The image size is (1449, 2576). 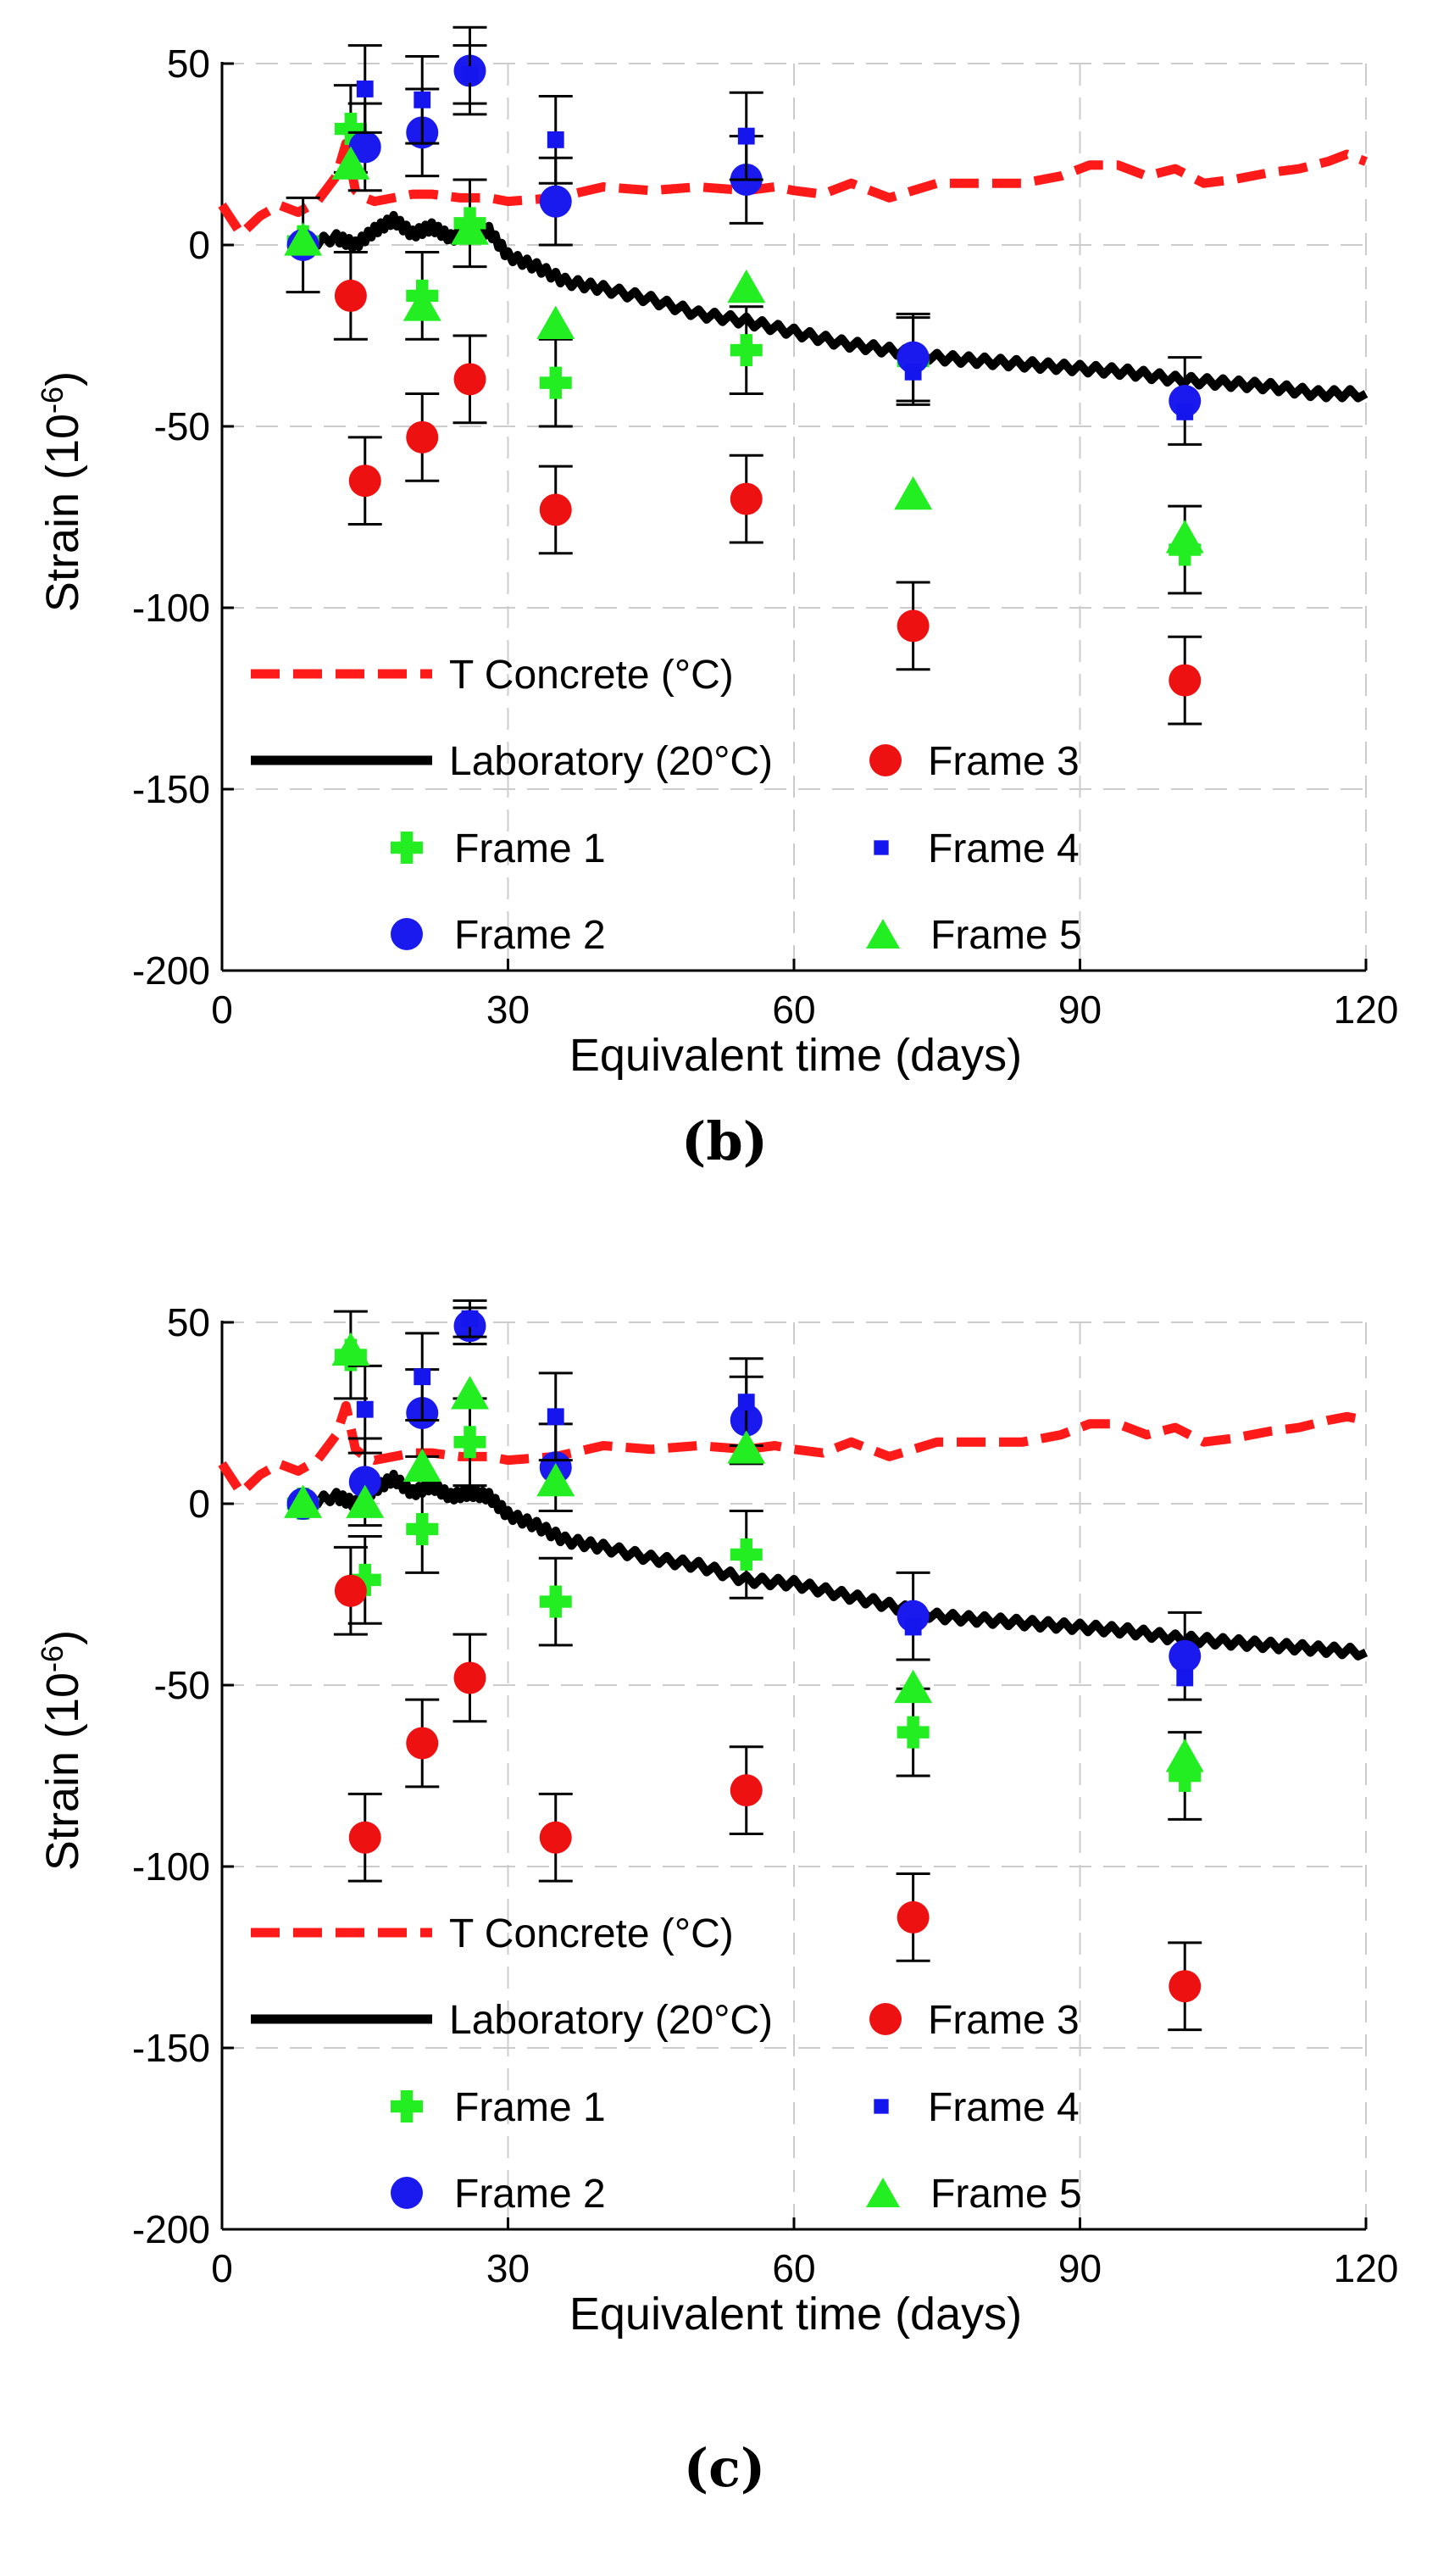 I want to click on y-tick-label: 0, so click(x=199, y=1504).